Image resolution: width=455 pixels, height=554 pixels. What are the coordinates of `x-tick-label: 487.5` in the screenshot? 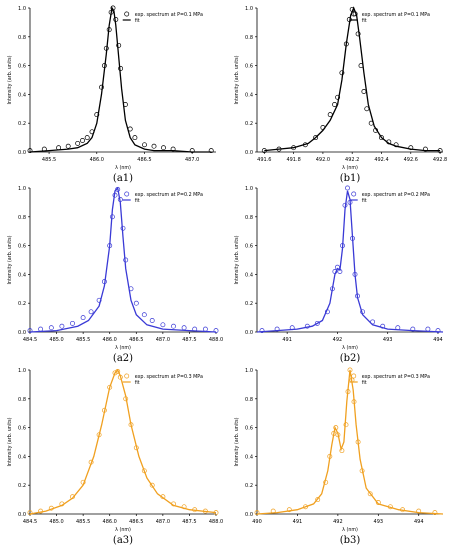 It's located at (189, 522).